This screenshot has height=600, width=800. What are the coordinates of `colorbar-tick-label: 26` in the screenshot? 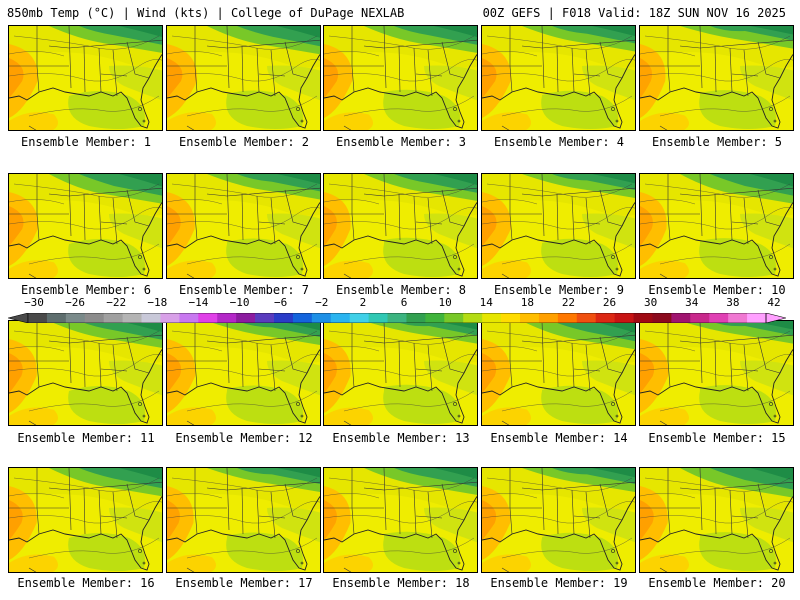 It's located at (609, 302).